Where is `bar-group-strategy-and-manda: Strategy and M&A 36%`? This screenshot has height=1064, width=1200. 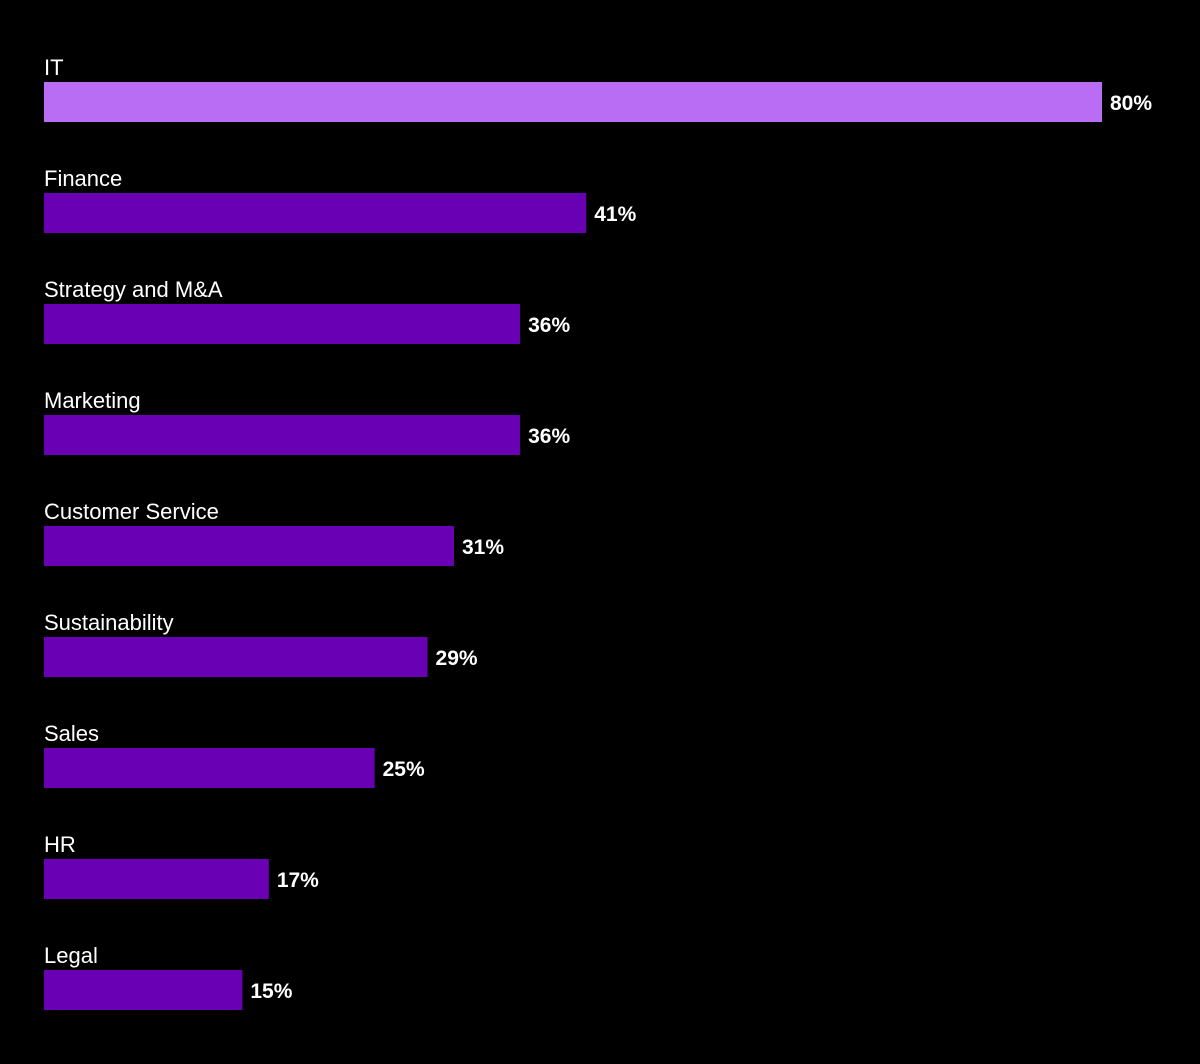 bar-group-strategy-and-manda: Strategy and M&A 36% is located at coordinates (307, 310).